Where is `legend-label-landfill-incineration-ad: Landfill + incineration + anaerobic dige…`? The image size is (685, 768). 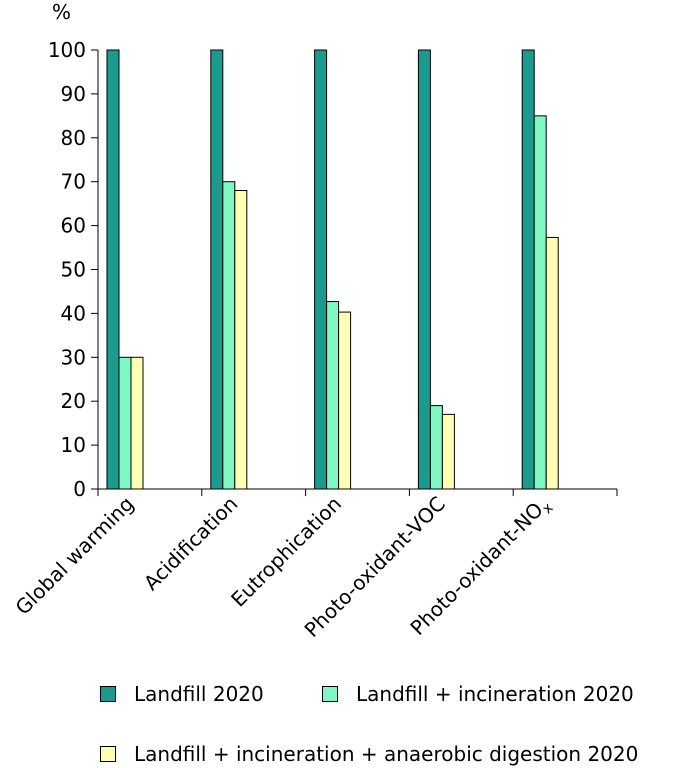 legend-label-landfill-incineration-ad: Landfill + incineration + anaerobic dige… is located at coordinates (386, 754).